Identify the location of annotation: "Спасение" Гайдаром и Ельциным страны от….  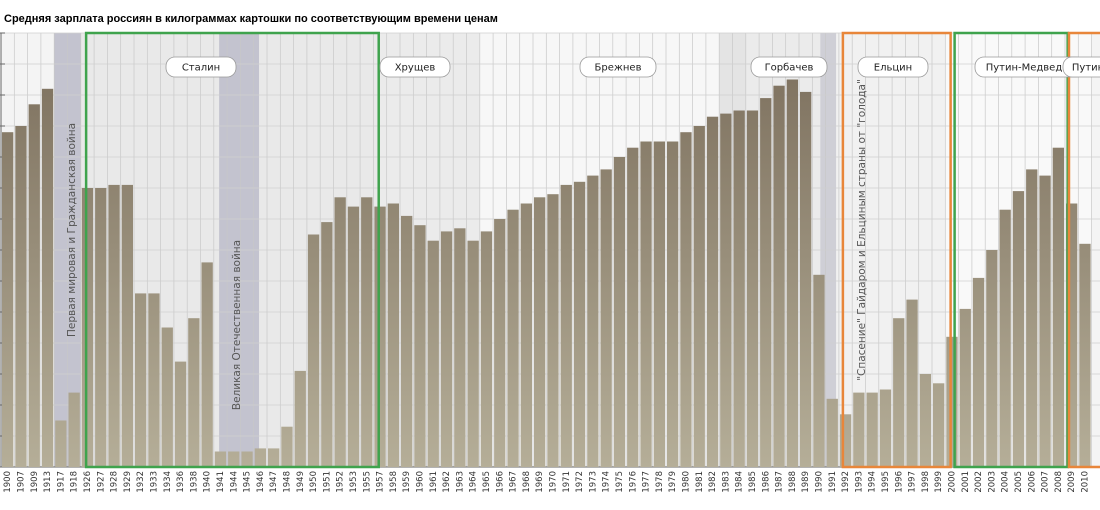
(862, 230).